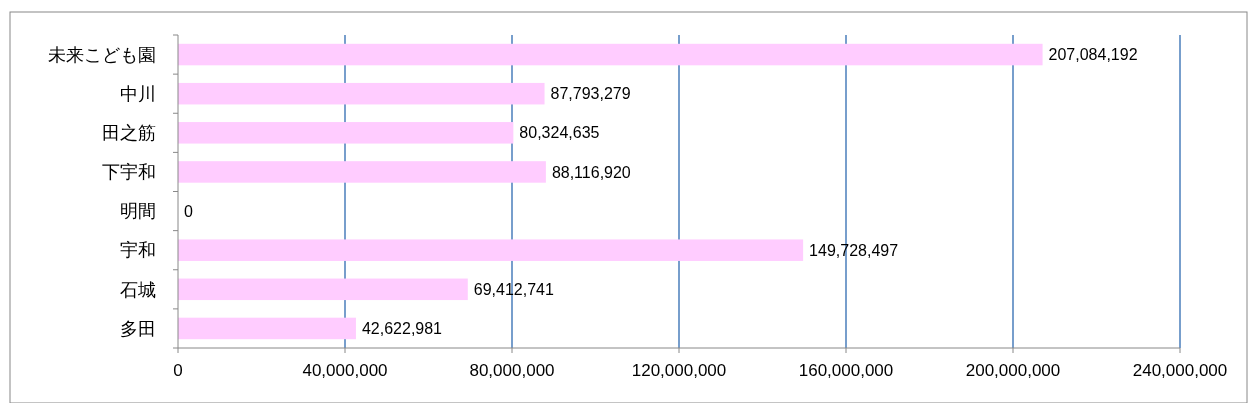 This screenshot has height=403, width=1257. I want to click on y-tick-label: 明間, so click(138, 211).